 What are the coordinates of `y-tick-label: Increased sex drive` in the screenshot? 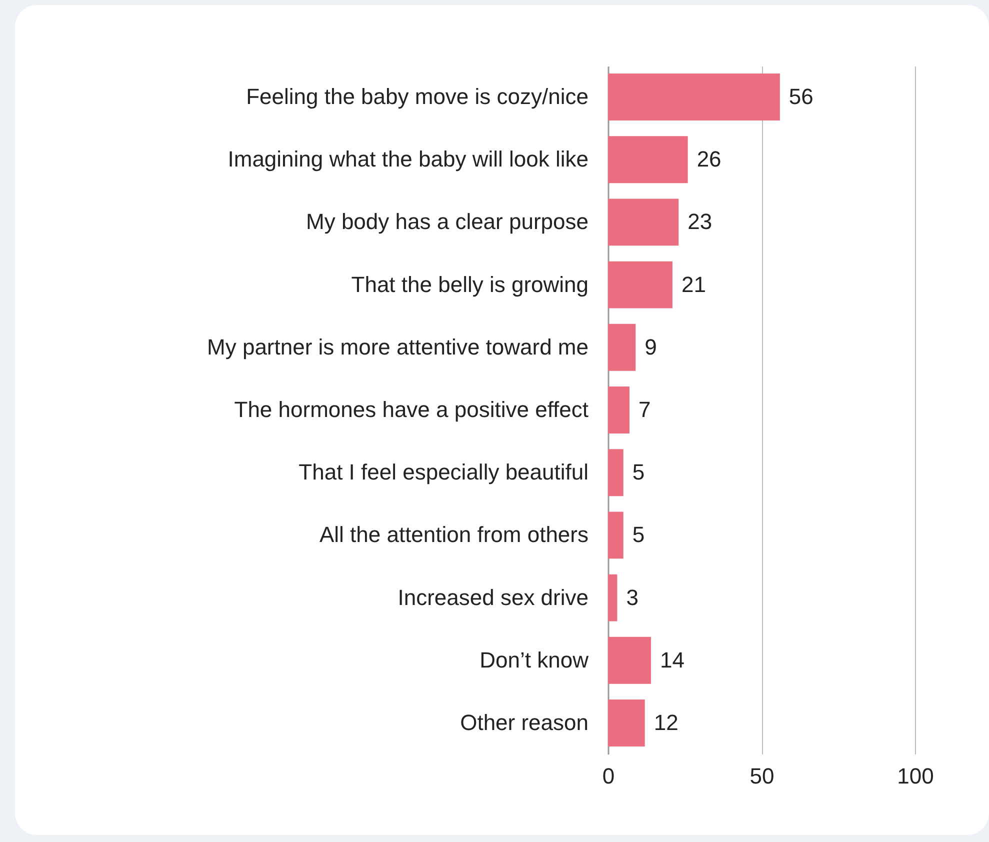 It's located at (493, 597).